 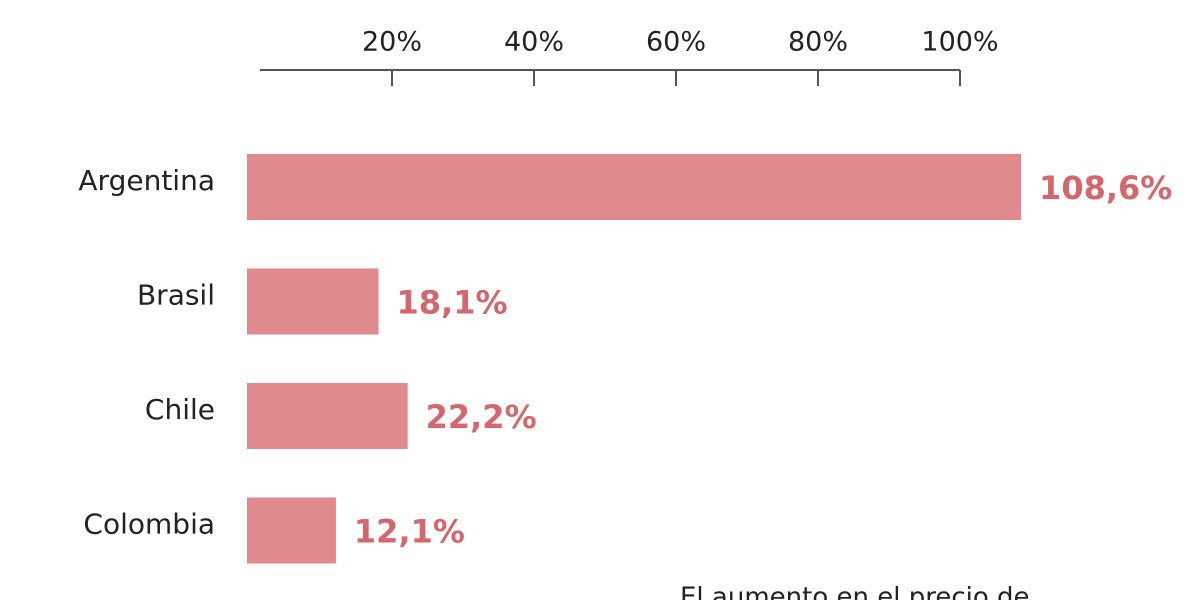 I want to click on value-label: 12,1%, so click(x=409, y=532).